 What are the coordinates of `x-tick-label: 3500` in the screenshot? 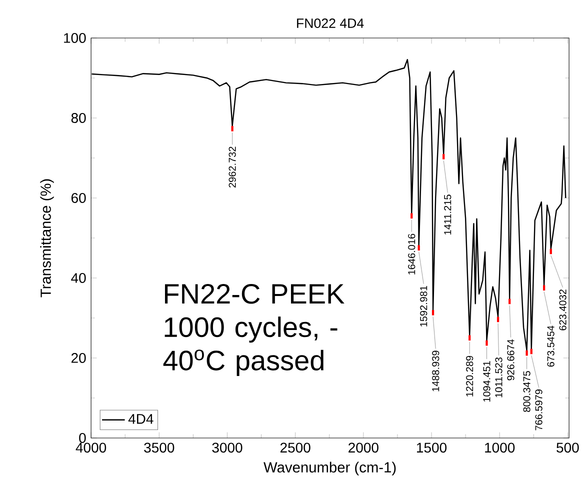 It's located at (159, 447).